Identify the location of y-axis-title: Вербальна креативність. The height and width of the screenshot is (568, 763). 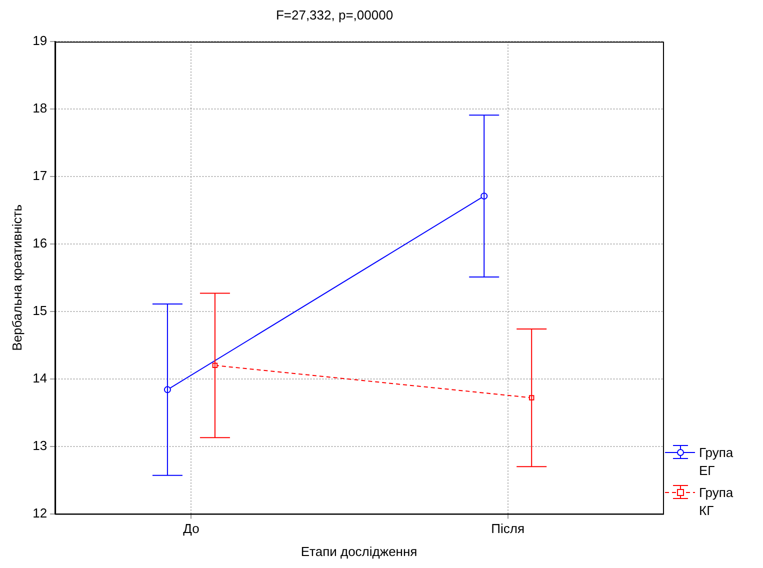
(16, 277).